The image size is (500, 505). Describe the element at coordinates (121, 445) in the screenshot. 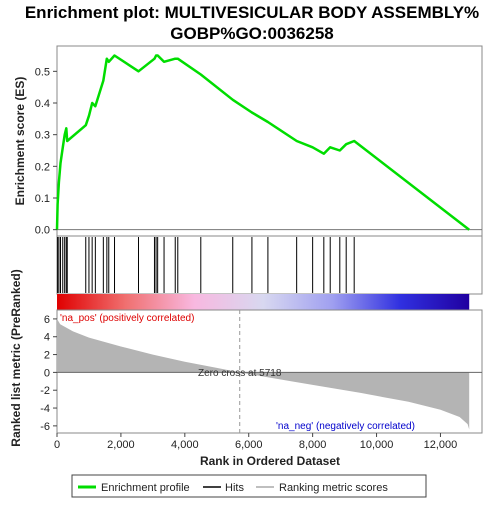

I see `x-tick-label-1: 2,000` at that location.